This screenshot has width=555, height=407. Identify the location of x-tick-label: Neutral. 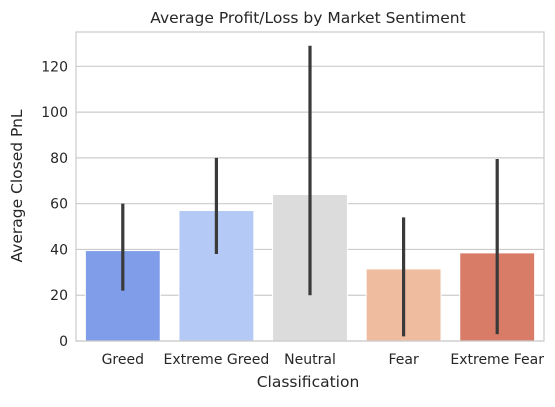
(310, 360).